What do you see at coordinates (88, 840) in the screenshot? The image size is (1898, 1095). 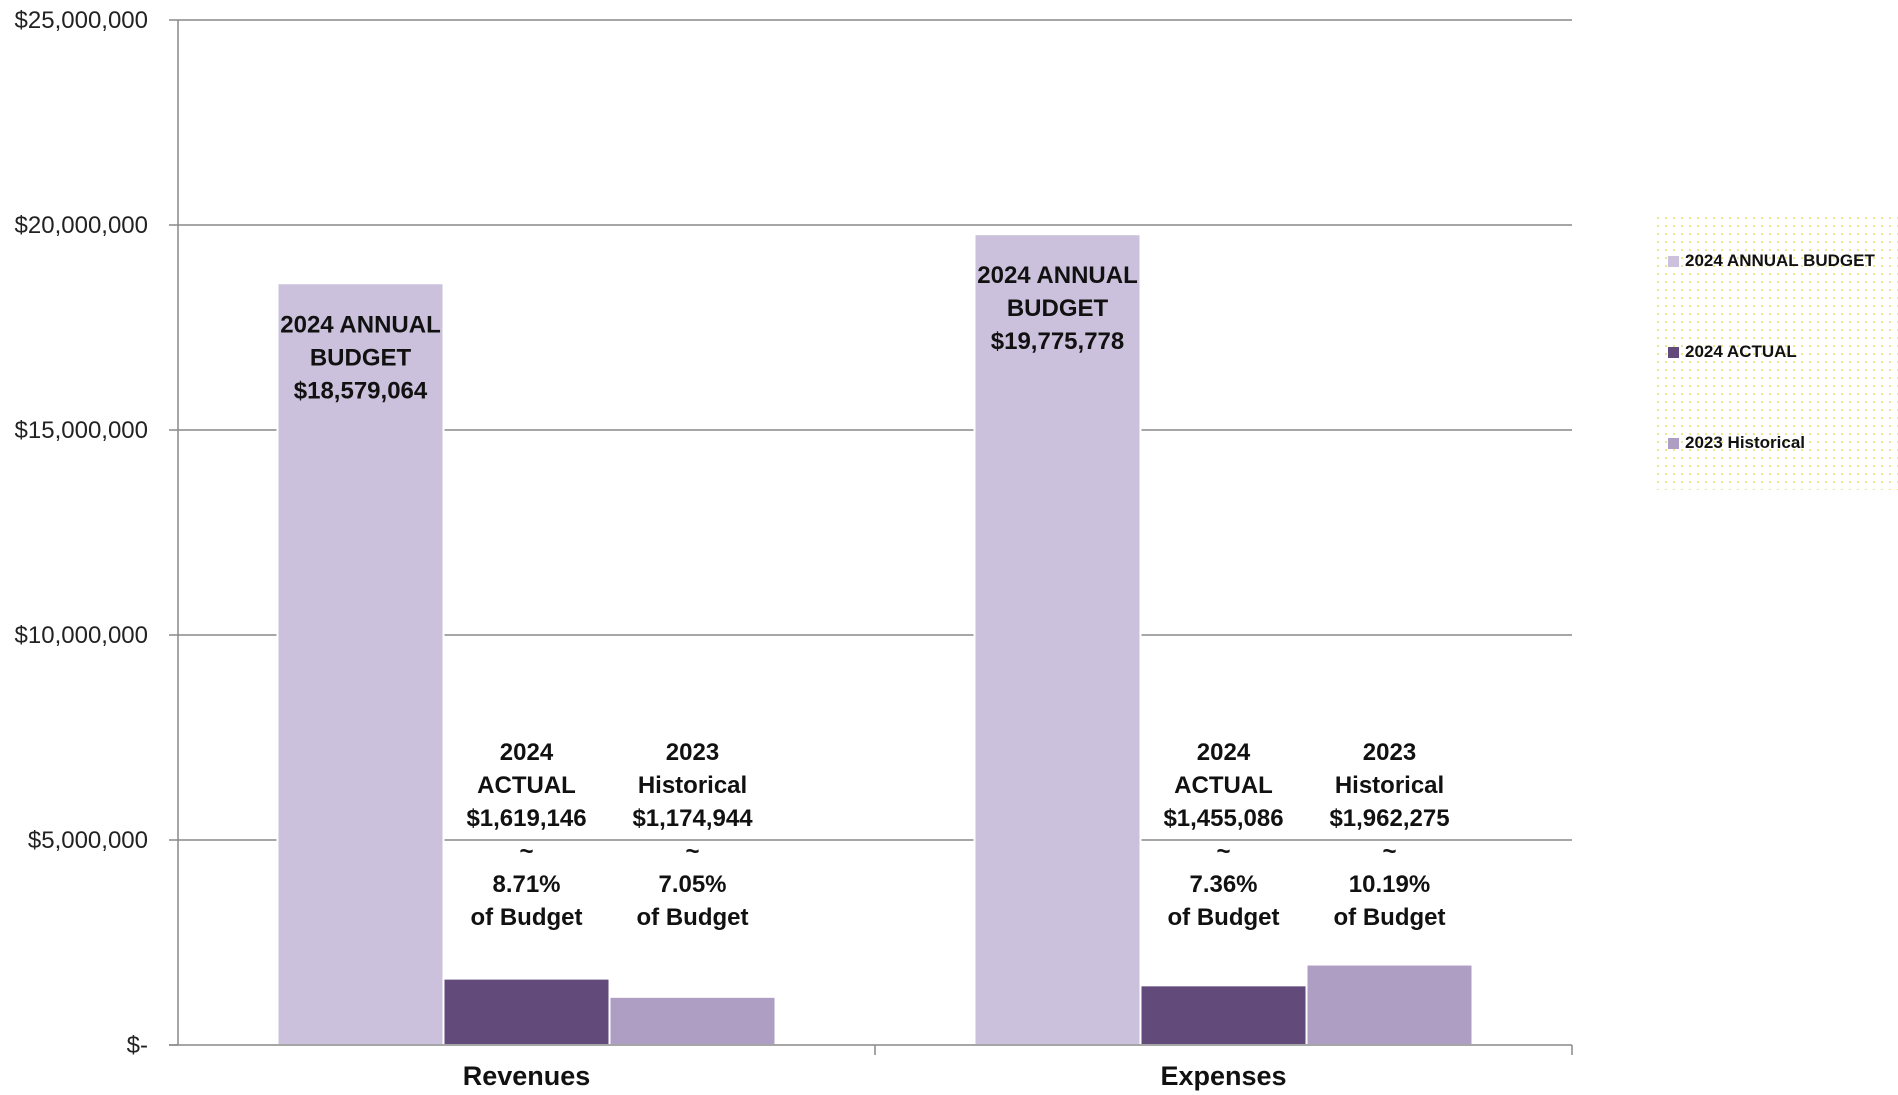 I see `y-tick-label: $5,000,000` at bounding box center [88, 840].